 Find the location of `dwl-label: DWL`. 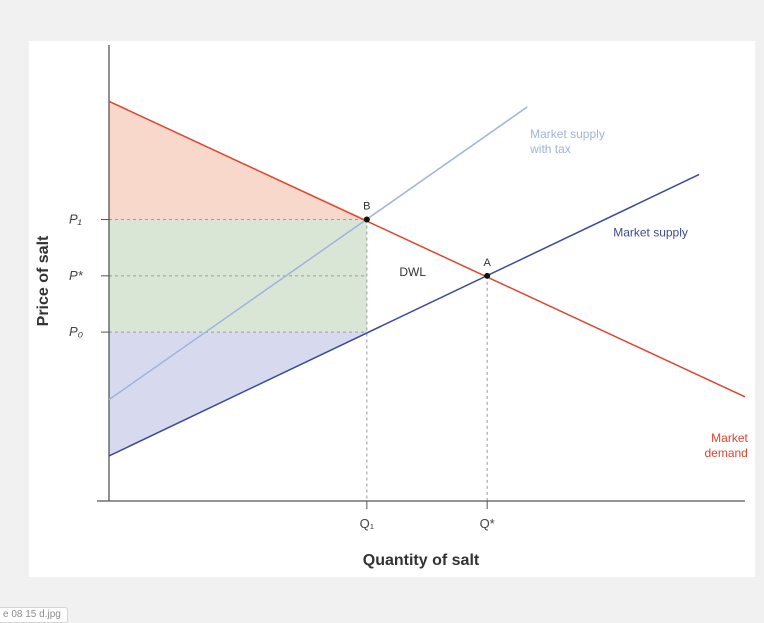

dwl-label: DWL is located at coordinates (412, 272).